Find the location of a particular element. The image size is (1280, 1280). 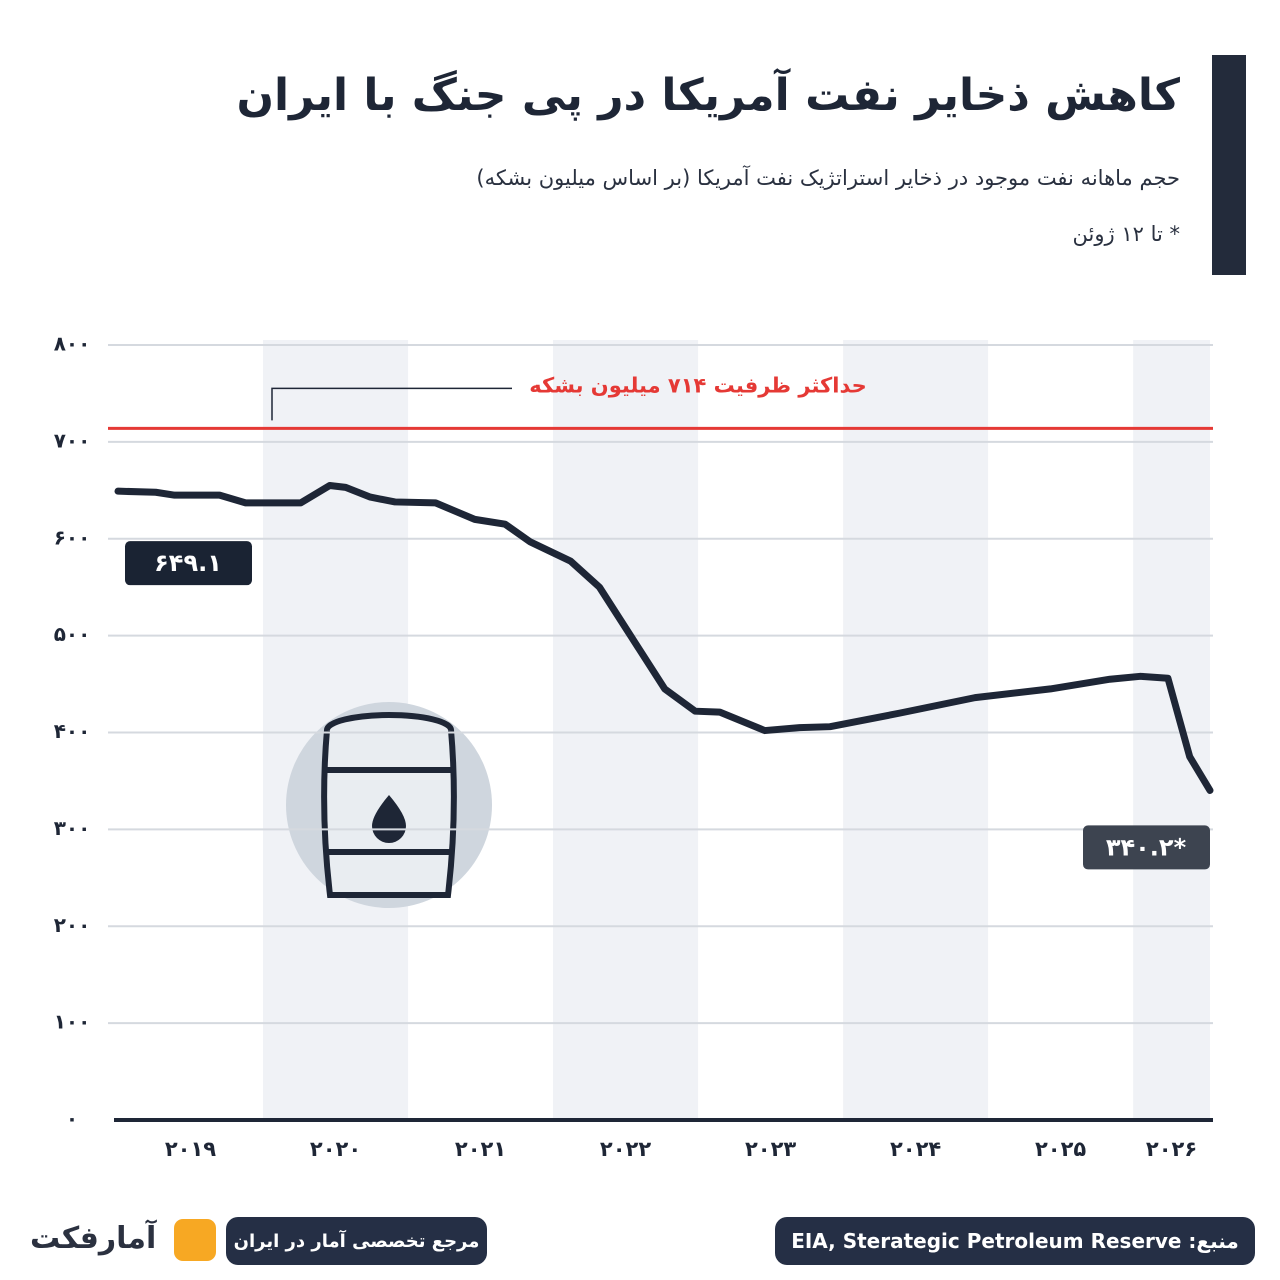

x-tick-label: ۲۰۲۱ is located at coordinates (480, 1149).